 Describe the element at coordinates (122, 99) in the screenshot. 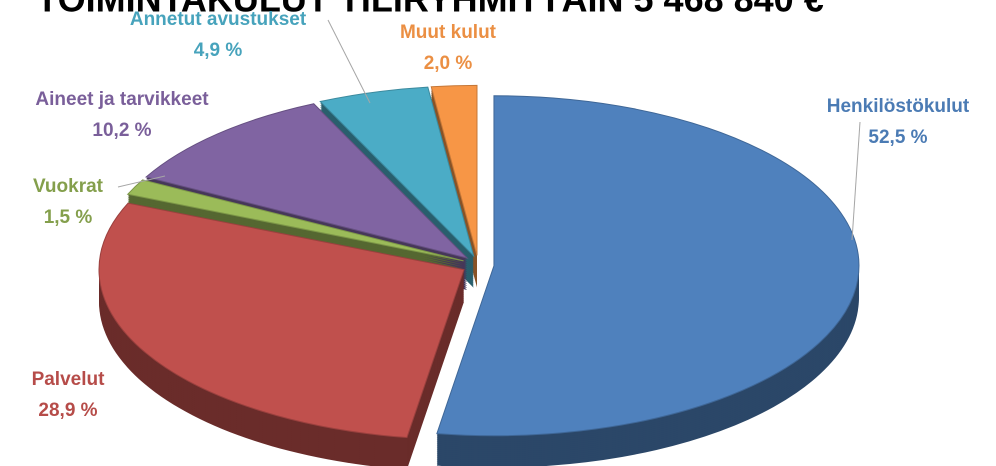

I see `slice-label: Aineet ja tarvikkeet` at that location.